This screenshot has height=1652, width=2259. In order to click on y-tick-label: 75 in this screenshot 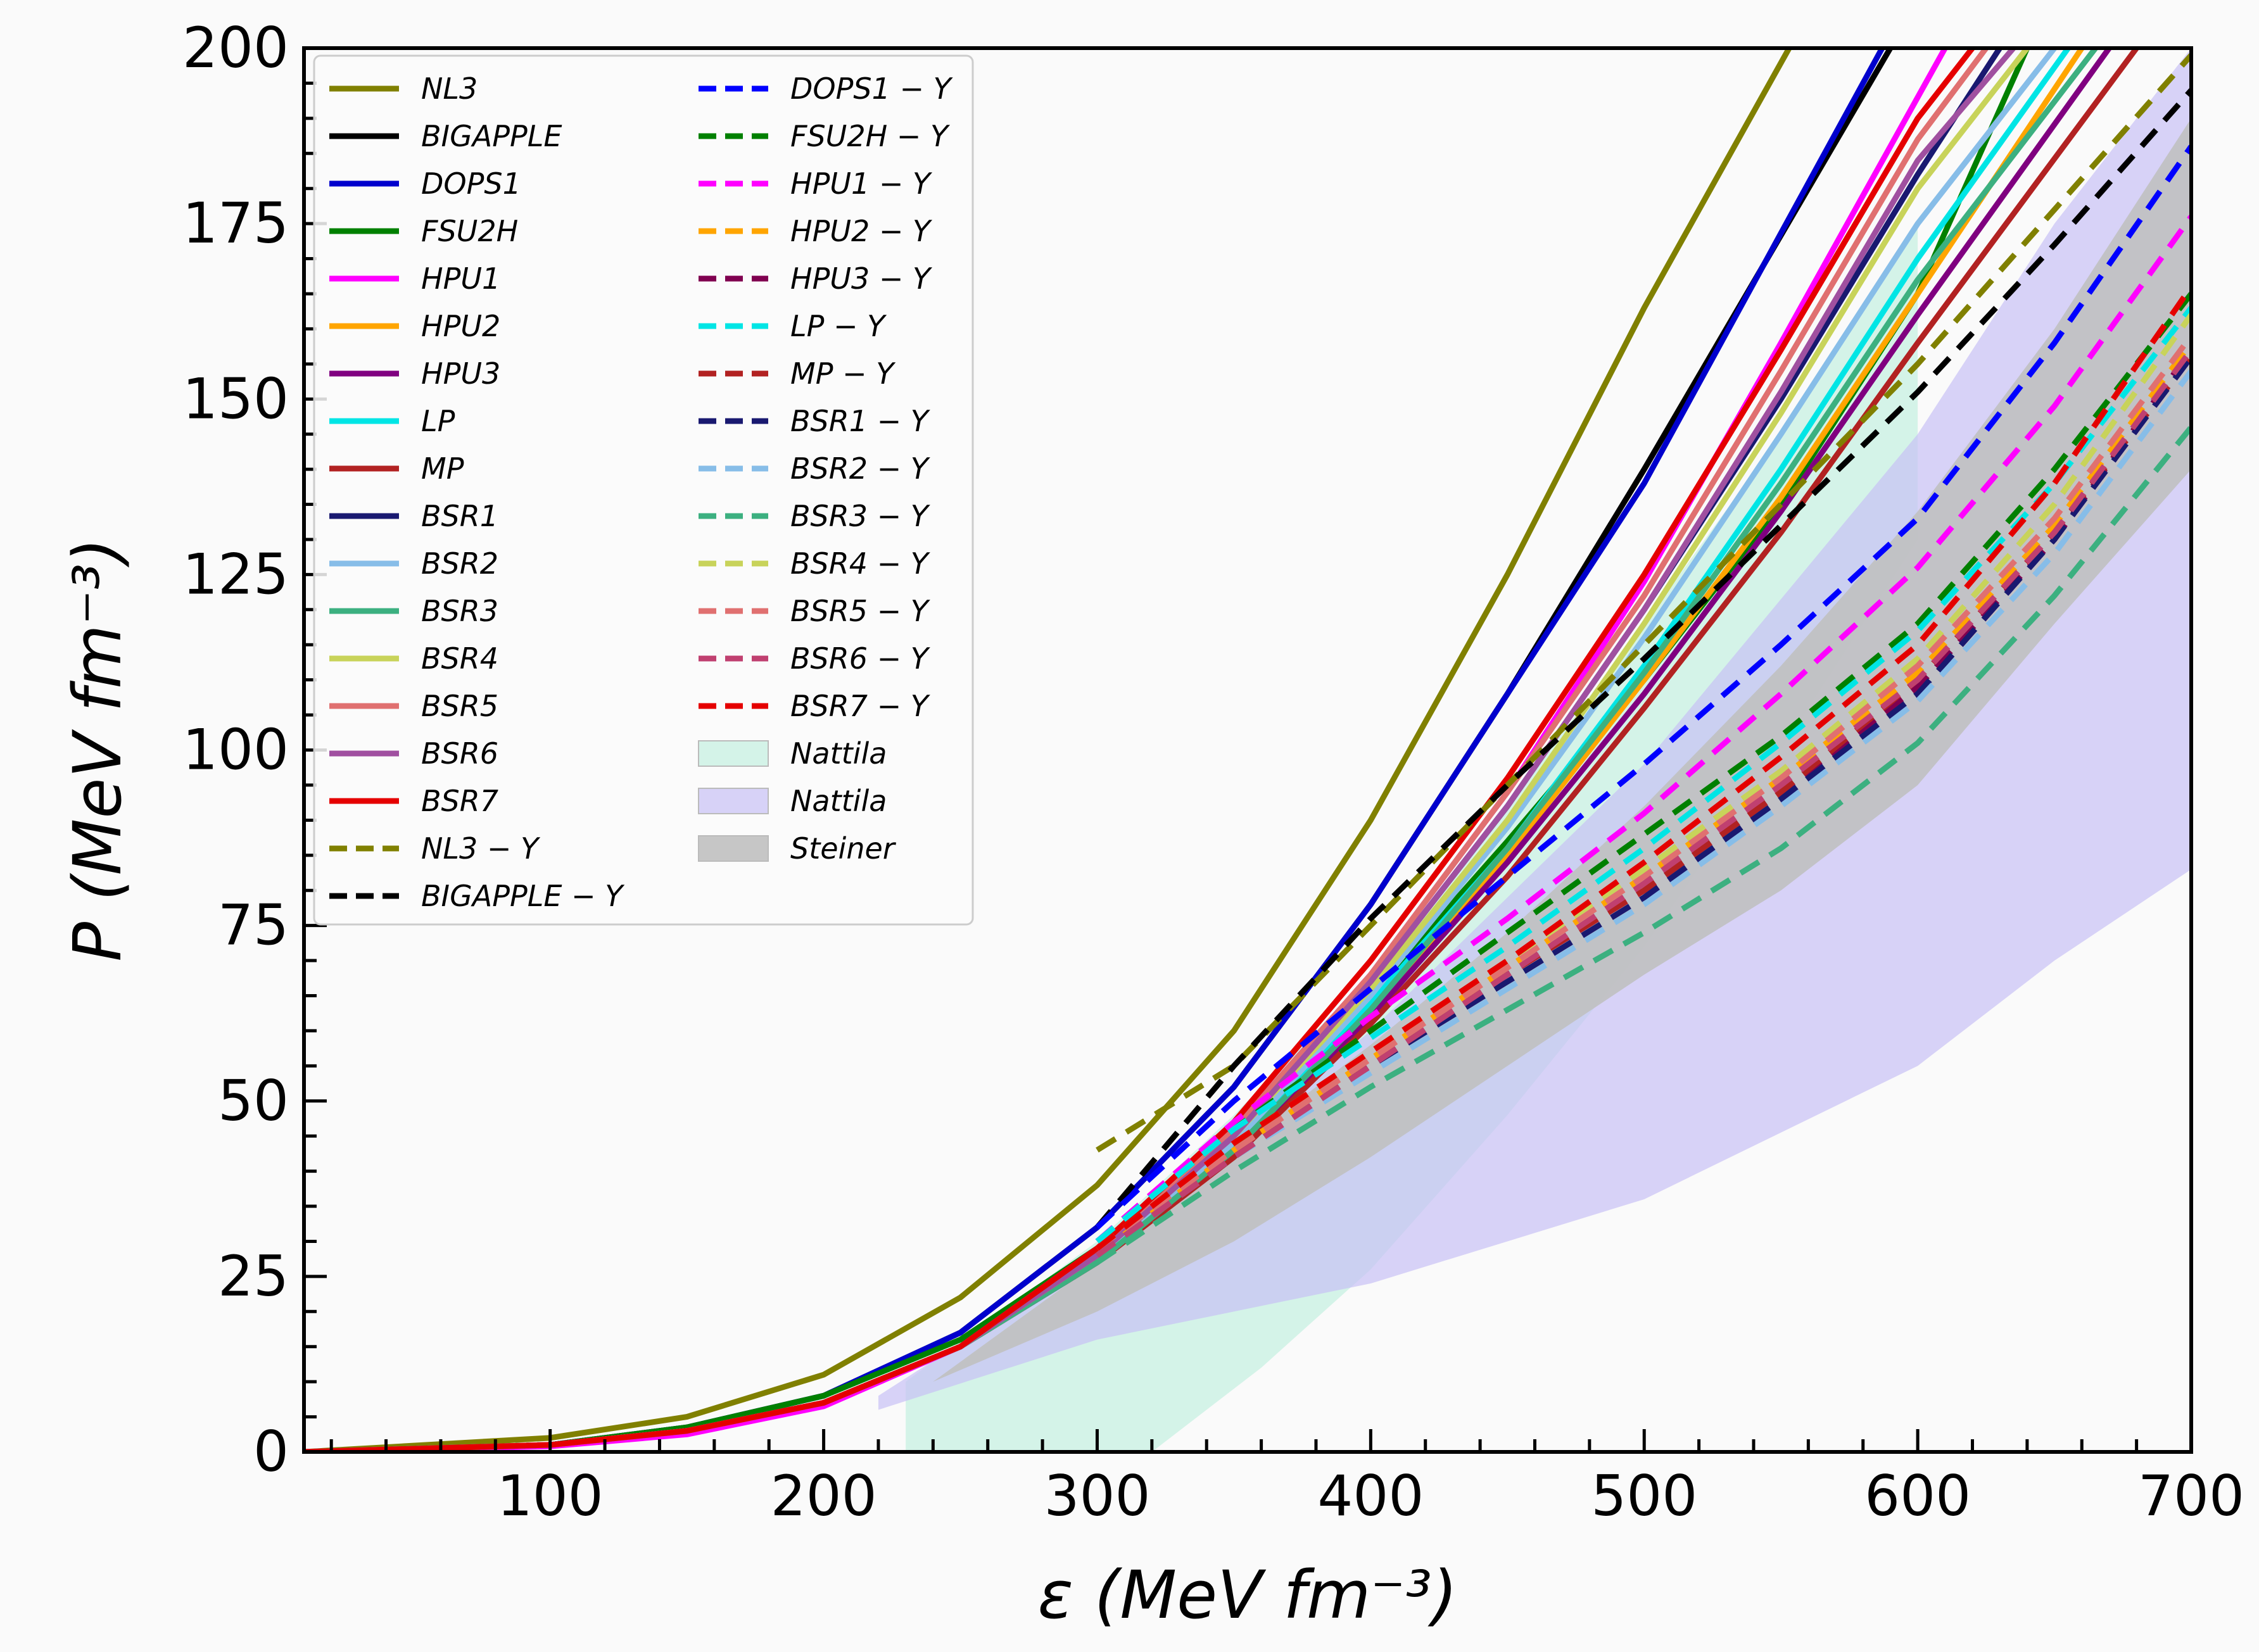, I will do `click(254, 926)`.